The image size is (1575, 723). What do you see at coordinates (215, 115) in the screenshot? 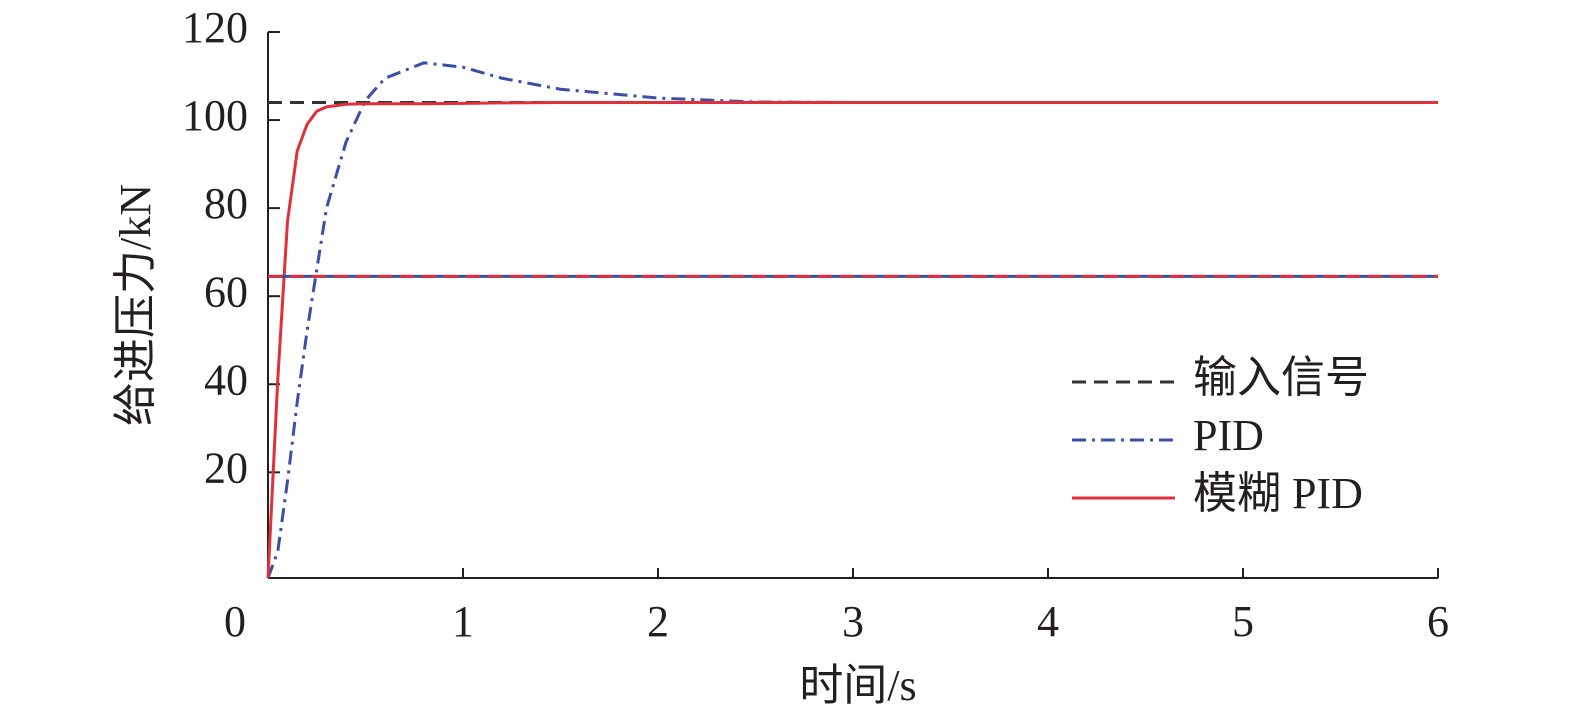
I see `y-tick-label: 100` at bounding box center [215, 115].